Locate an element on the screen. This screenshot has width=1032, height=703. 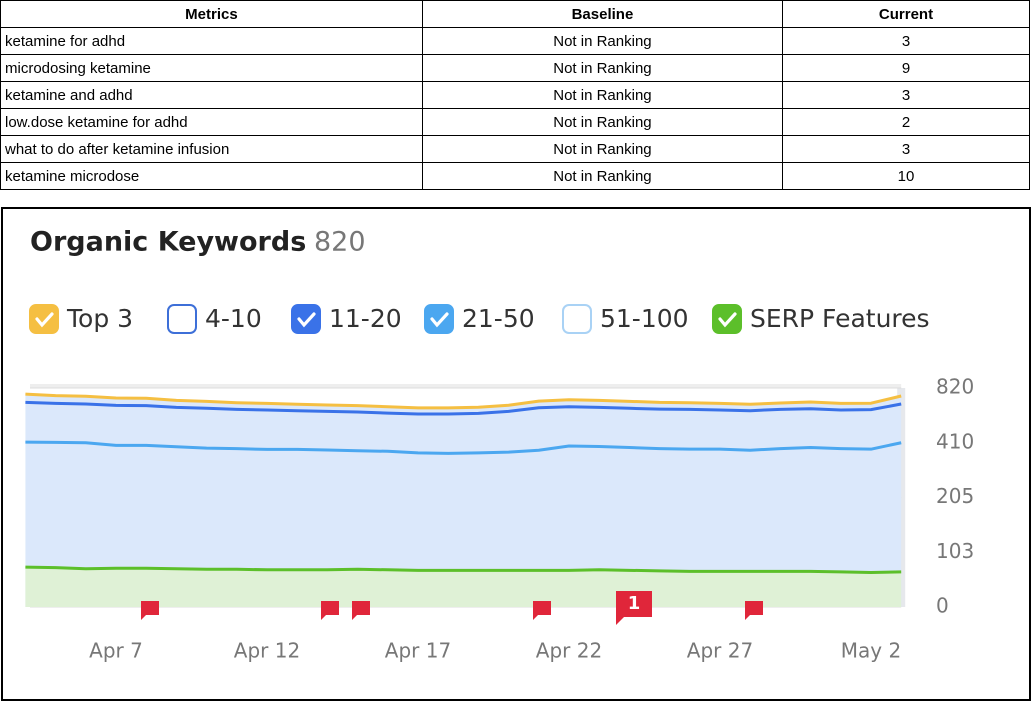
event-count: 1 is located at coordinates (634, 603).